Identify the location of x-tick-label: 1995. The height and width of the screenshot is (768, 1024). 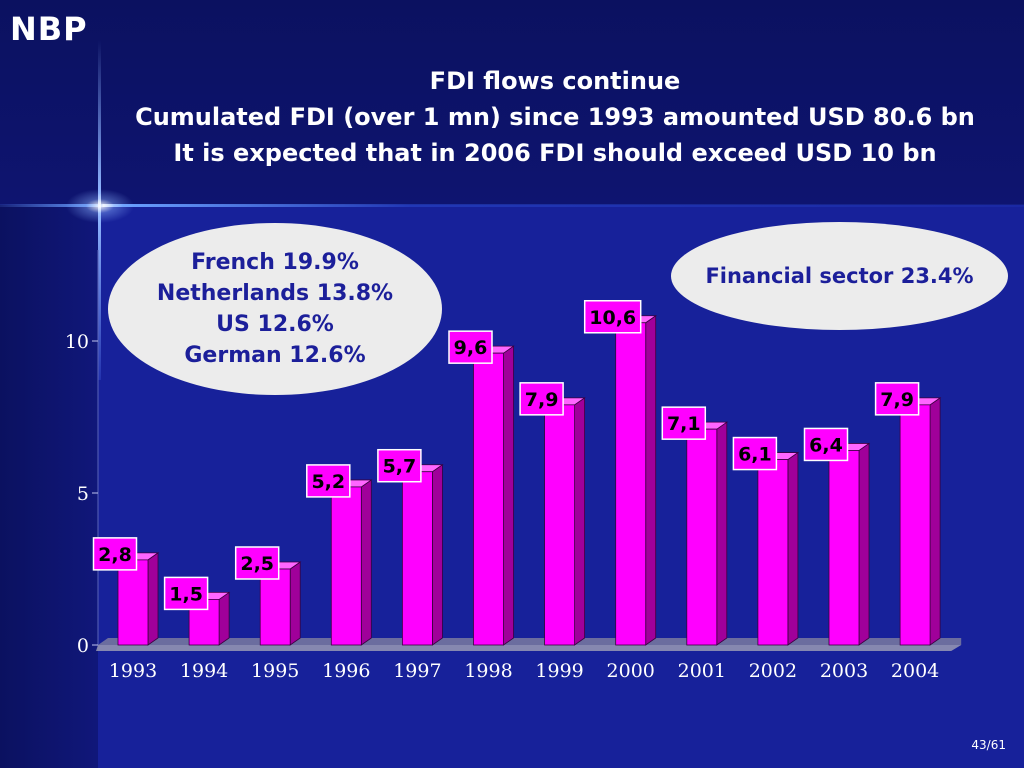
(275, 671).